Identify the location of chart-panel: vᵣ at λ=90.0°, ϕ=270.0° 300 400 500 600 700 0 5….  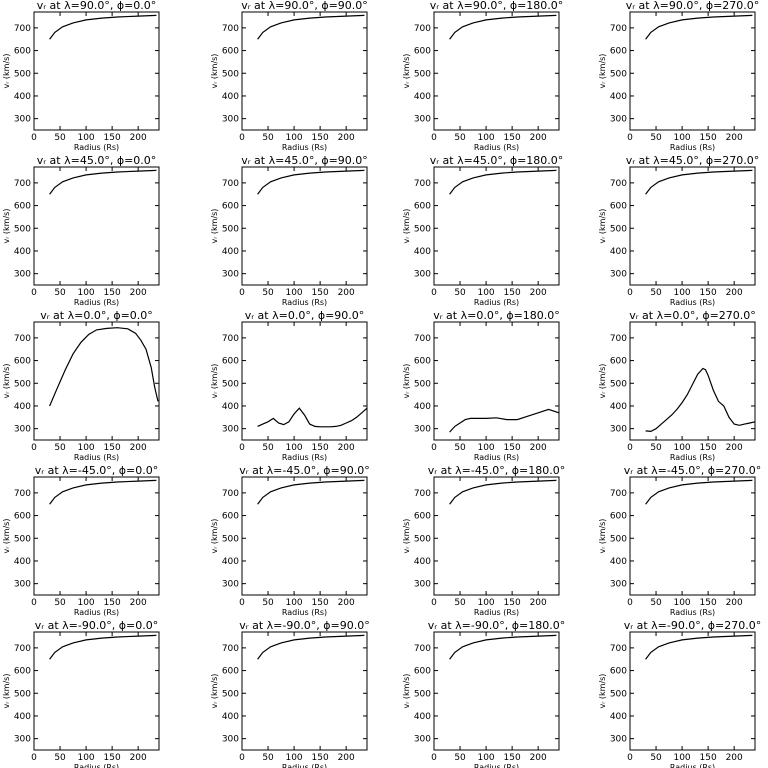
(678, 76).